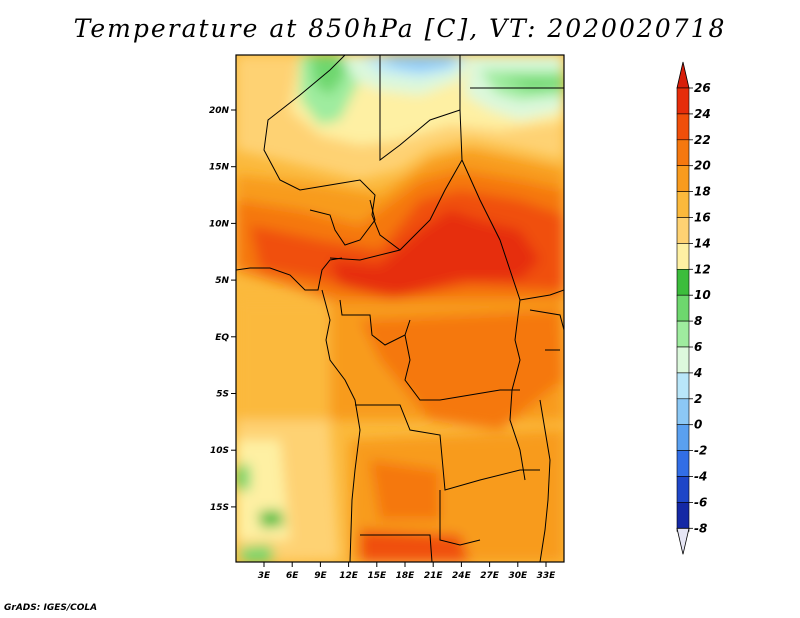 This screenshot has height=618, width=800. Describe the element at coordinates (700, 477) in the screenshot. I see `colorbar-label: -4` at that location.